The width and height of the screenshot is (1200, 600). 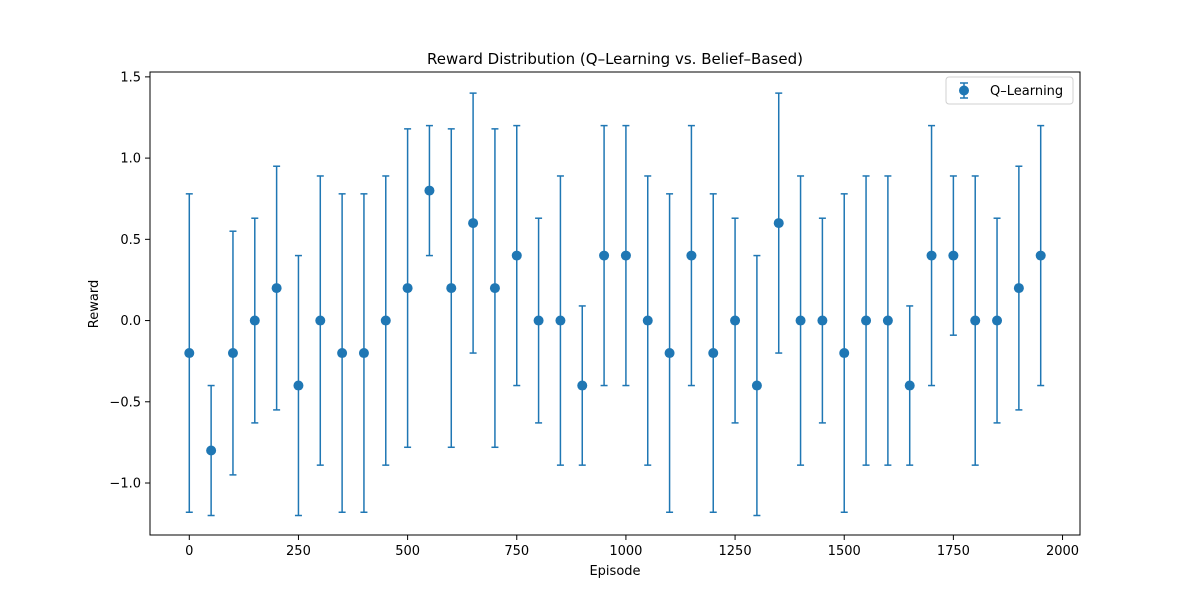 I want to click on x-tick-label: 250, so click(x=298, y=551).